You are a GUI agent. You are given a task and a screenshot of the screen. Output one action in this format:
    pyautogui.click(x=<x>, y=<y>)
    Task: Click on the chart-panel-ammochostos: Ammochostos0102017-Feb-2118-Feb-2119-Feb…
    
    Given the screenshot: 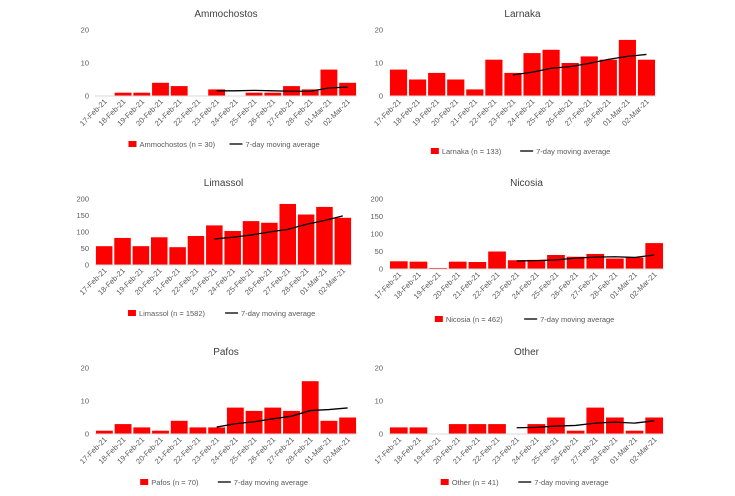 What is the action you would take?
    pyautogui.click(x=217, y=79)
    